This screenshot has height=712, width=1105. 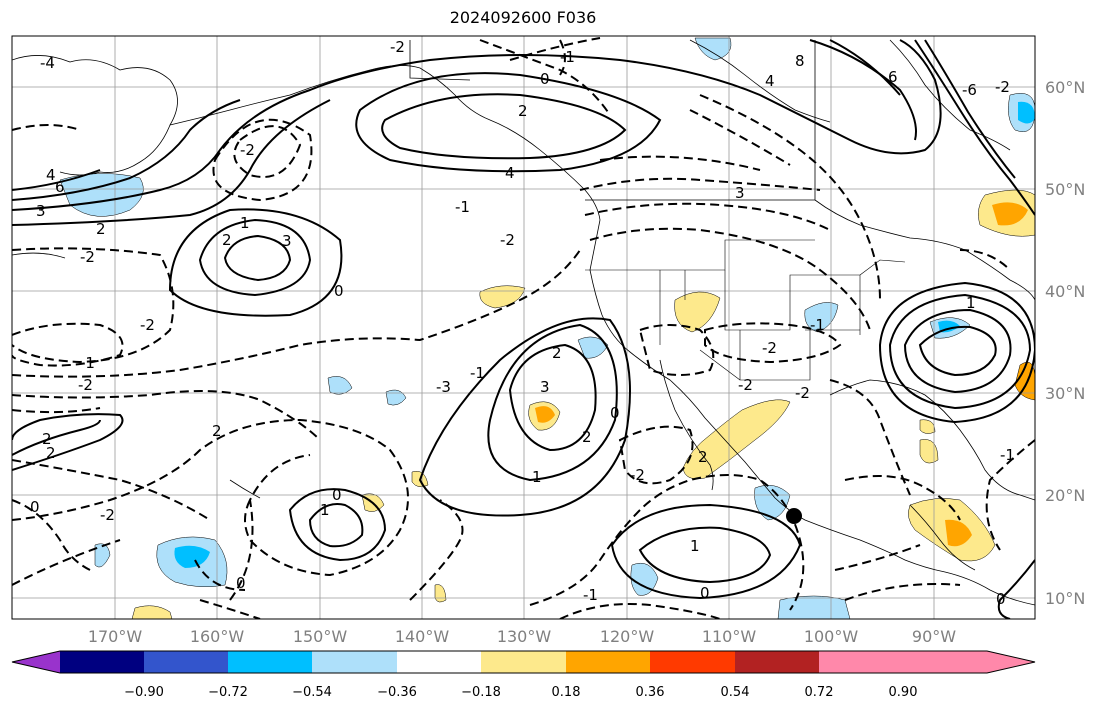 I want to click on colorbar, so click(x=523, y=662).